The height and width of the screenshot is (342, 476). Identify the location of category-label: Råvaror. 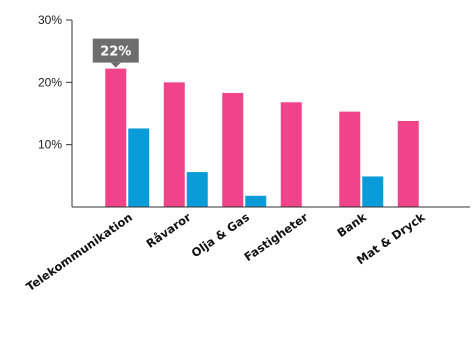
(169, 230).